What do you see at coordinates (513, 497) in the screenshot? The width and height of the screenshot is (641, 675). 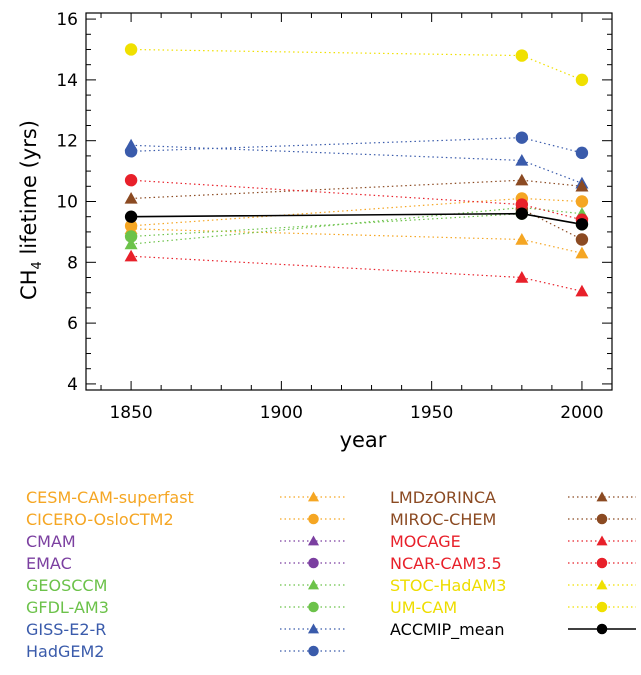 I see `legend-entry-8: LMDzORINCA` at bounding box center [513, 497].